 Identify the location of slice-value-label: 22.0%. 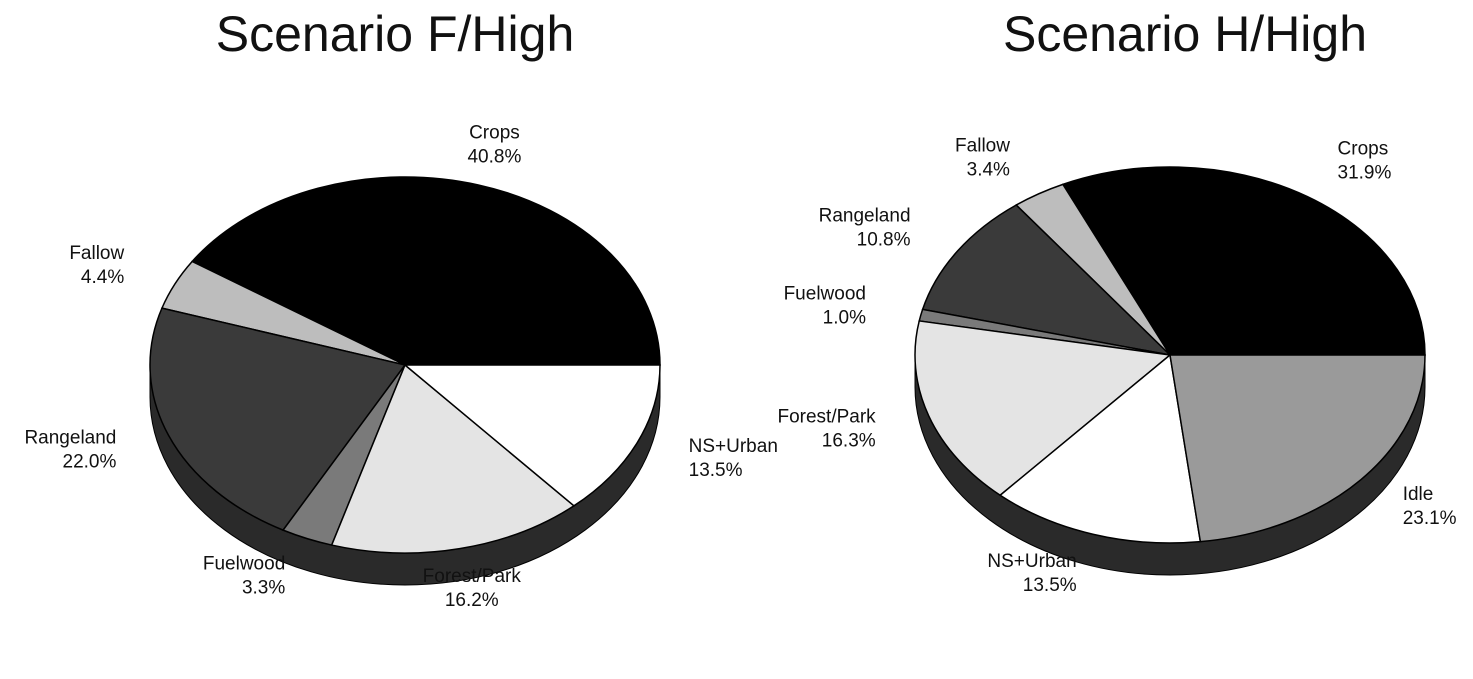
(90, 462).